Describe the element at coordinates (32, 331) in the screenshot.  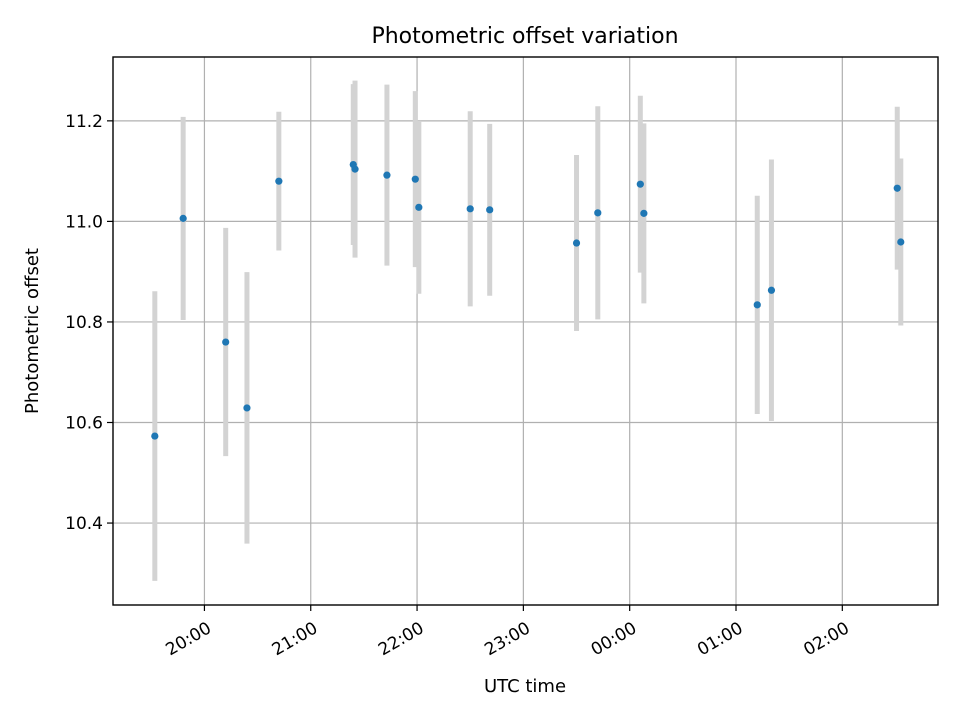
I see `y-axis-label: Photometric offset` at that location.